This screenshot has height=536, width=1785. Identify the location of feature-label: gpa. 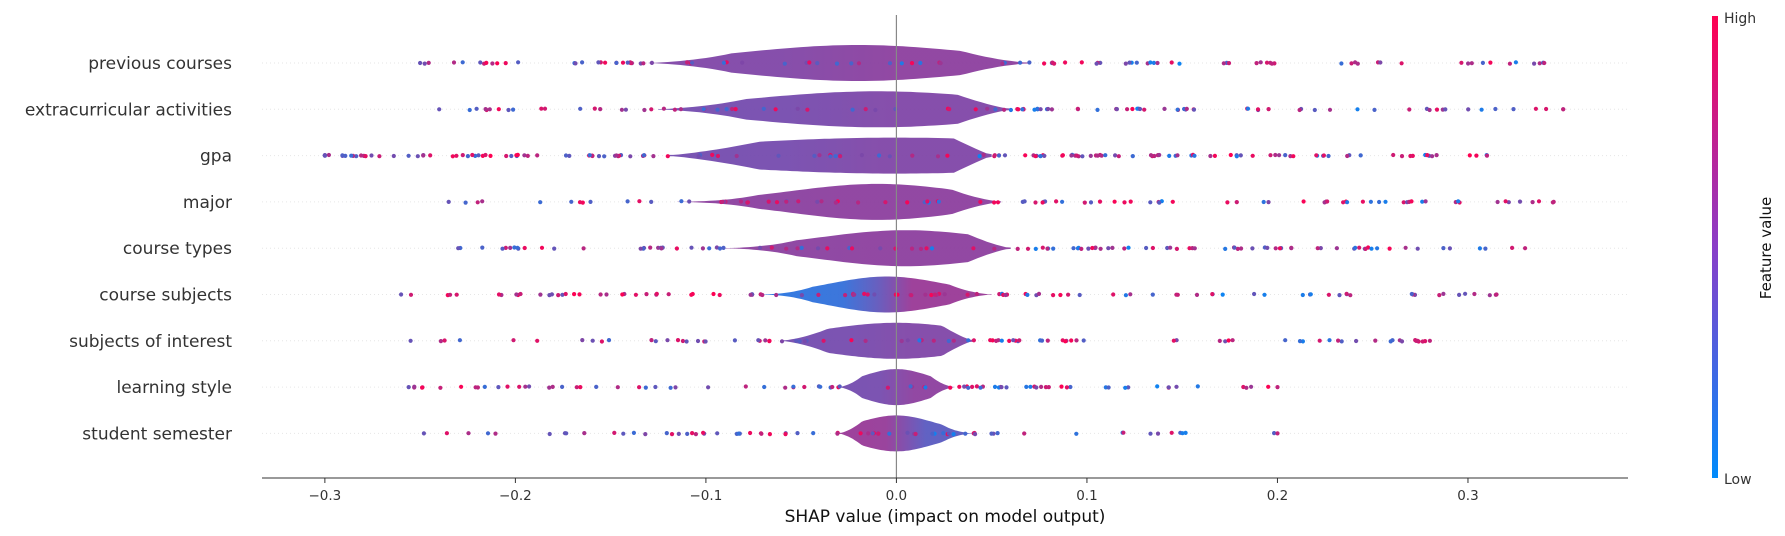
(216, 157).